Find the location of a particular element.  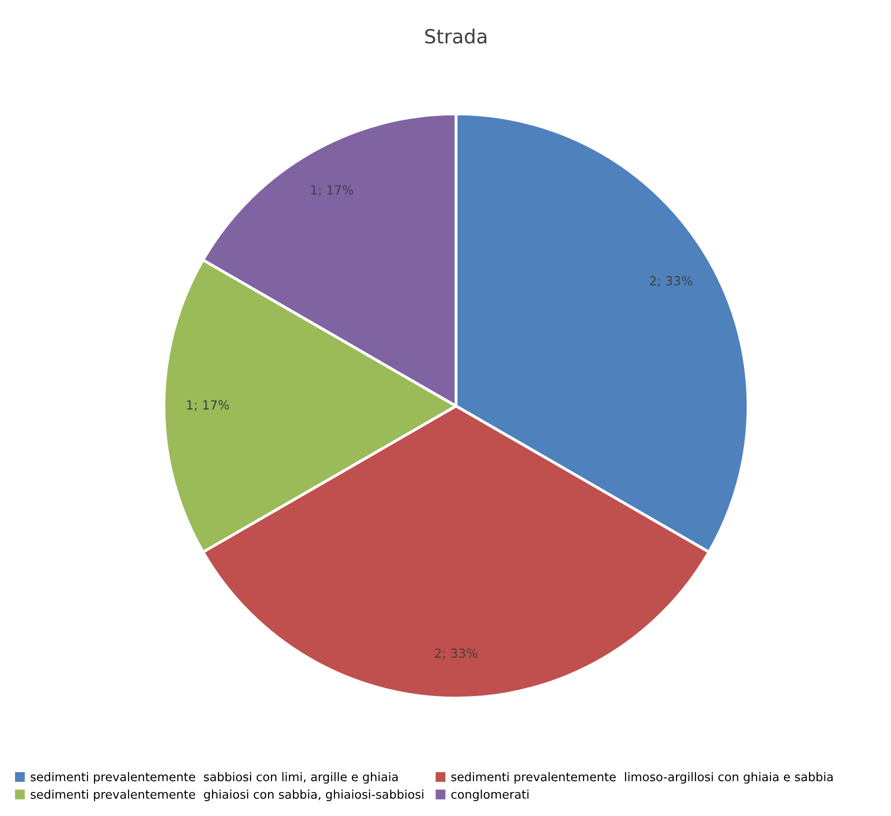

legend-label: sedimenti prevalentemente sabbiosi con limi, argille e ghiaia is located at coordinates (214, 778).